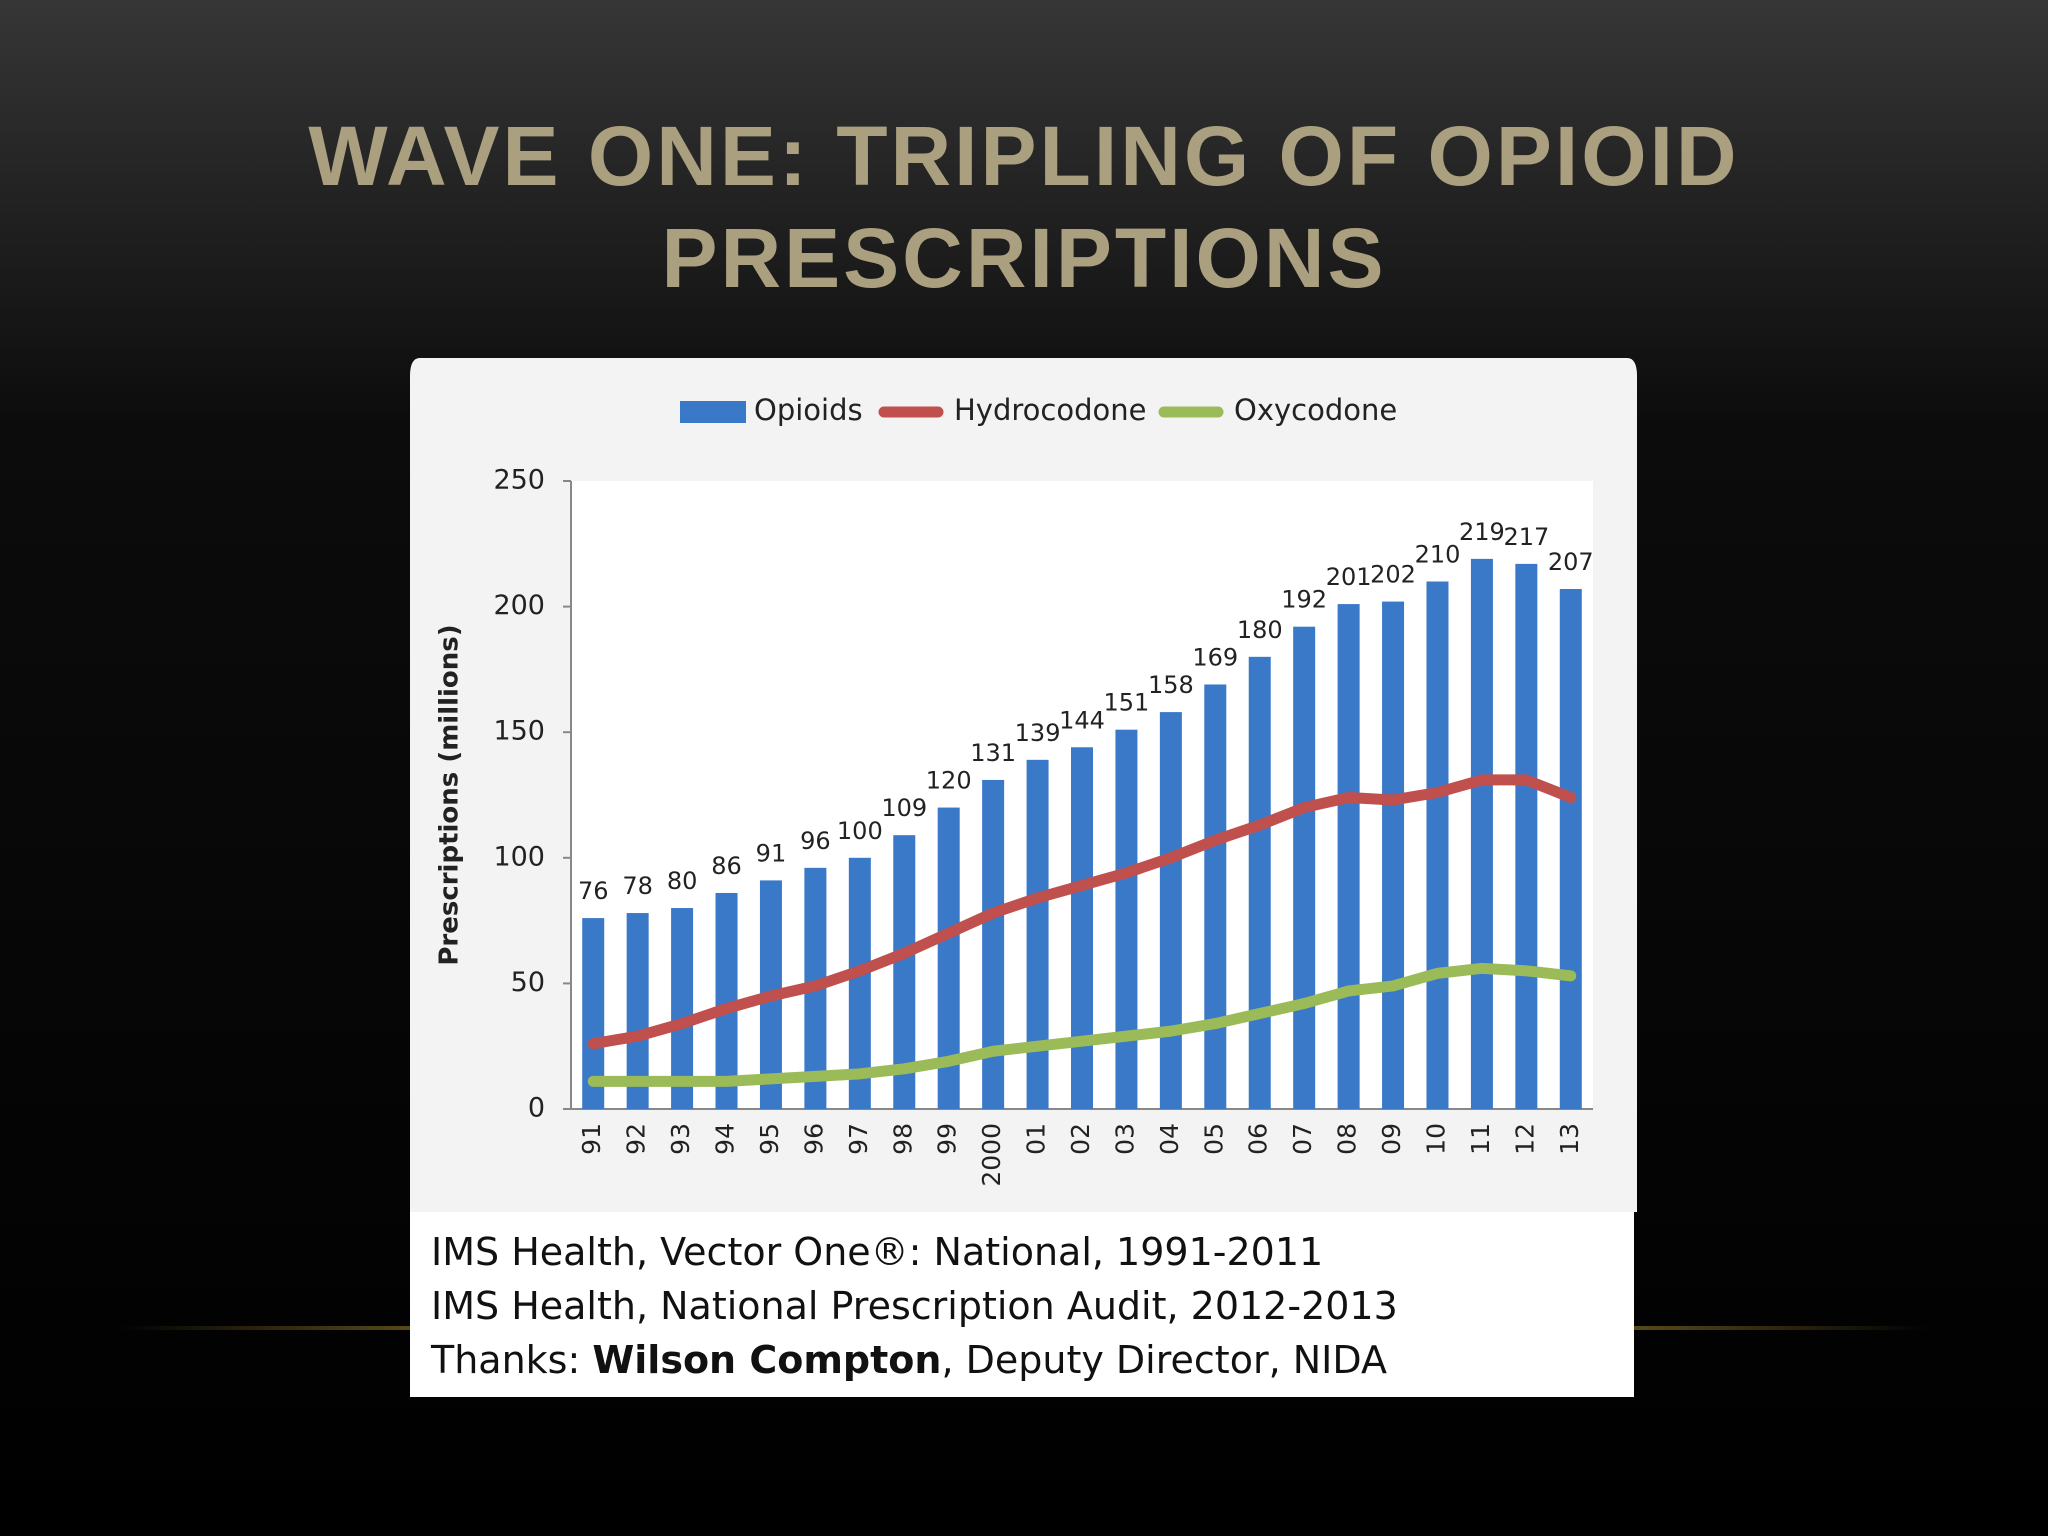 Image resolution: width=2048 pixels, height=1536 pixels. What do you see at coordinates (904, 808) in the screenshot?
I see `data-label: 109` at bounding box center [904, 808].